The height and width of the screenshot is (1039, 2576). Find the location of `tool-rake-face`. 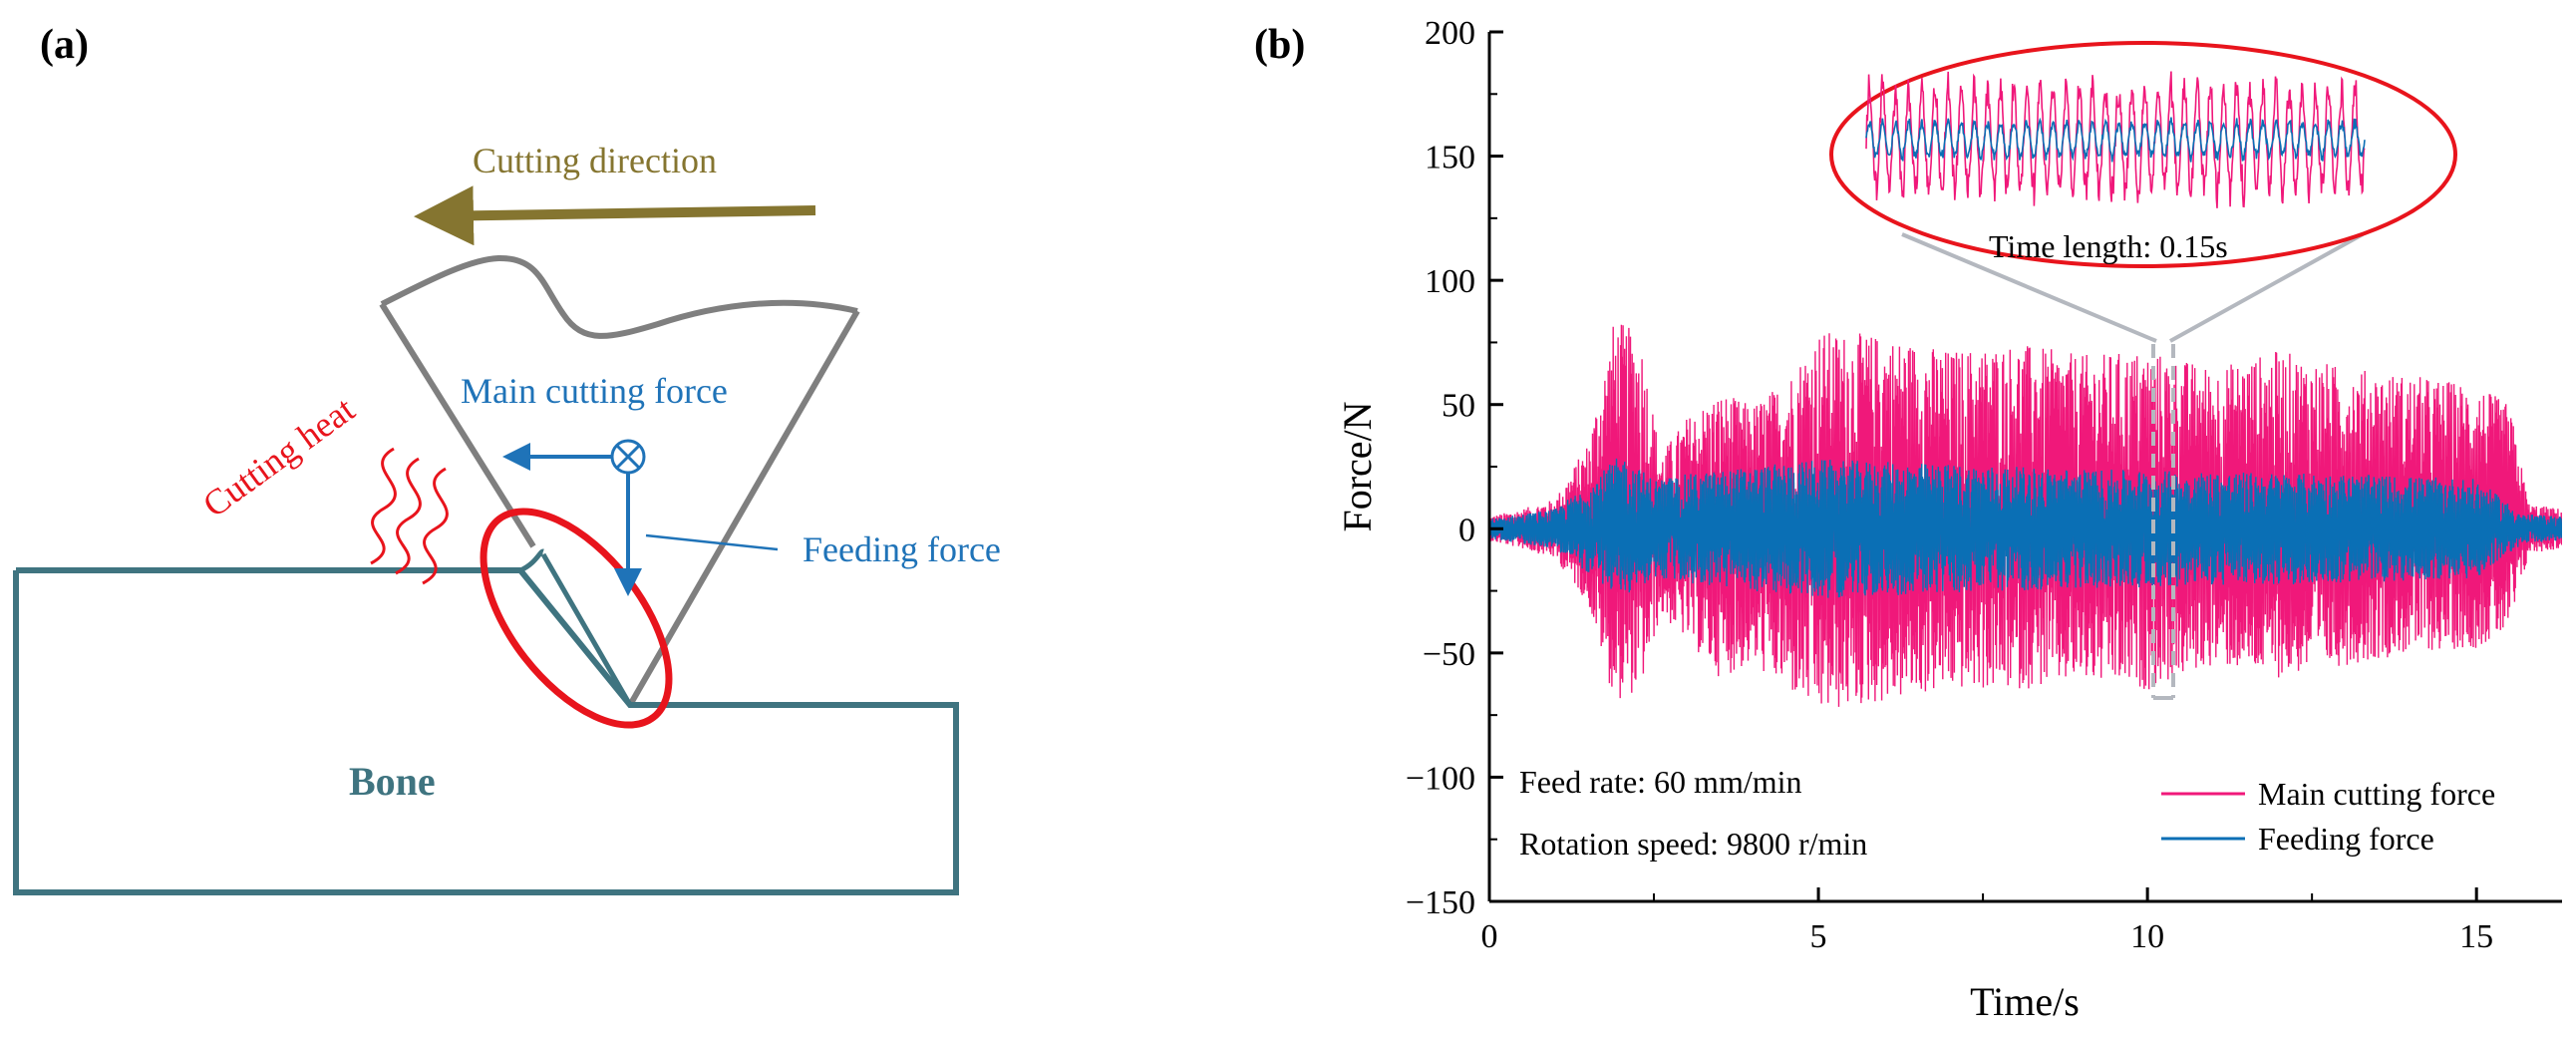

tool-rake-face is located at coordinates (457, 425).